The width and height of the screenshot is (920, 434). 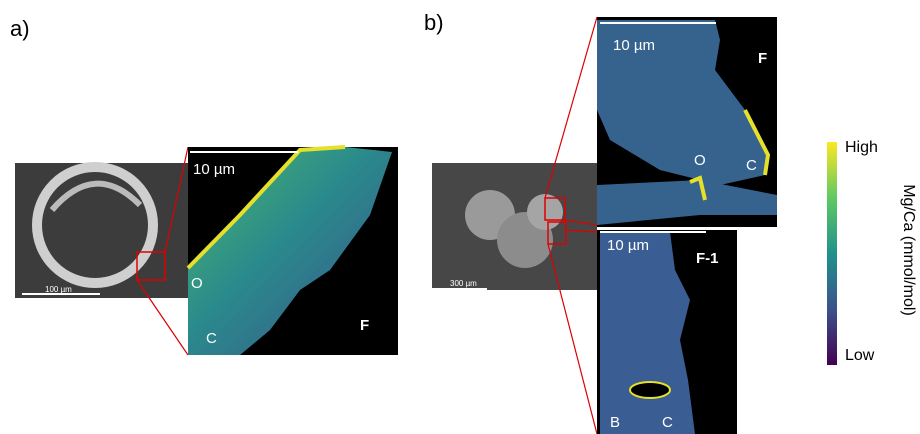 I want to click on panel-label: a), so click(x=20, y=28).